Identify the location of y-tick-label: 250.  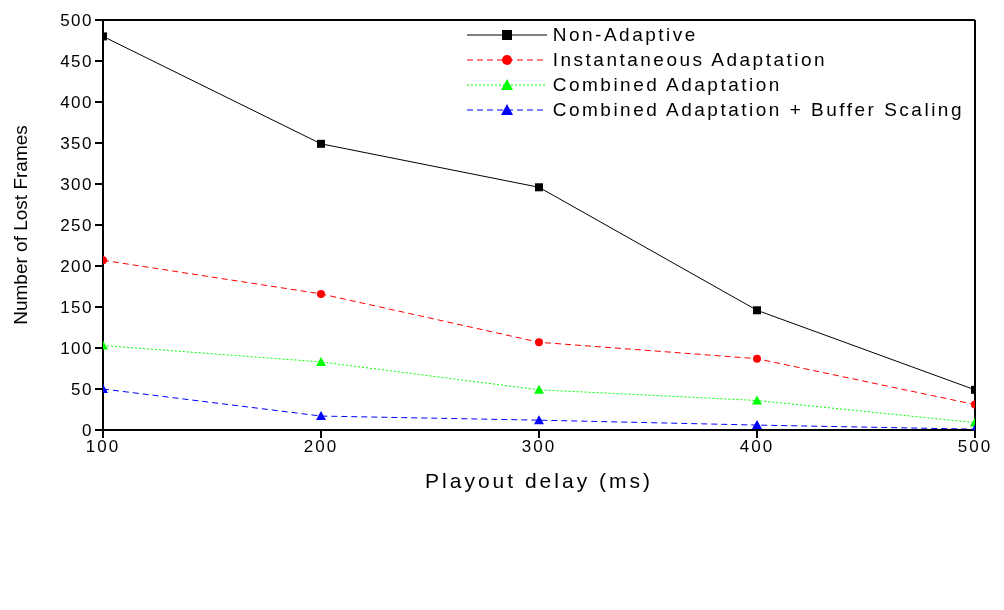
(76, 226).